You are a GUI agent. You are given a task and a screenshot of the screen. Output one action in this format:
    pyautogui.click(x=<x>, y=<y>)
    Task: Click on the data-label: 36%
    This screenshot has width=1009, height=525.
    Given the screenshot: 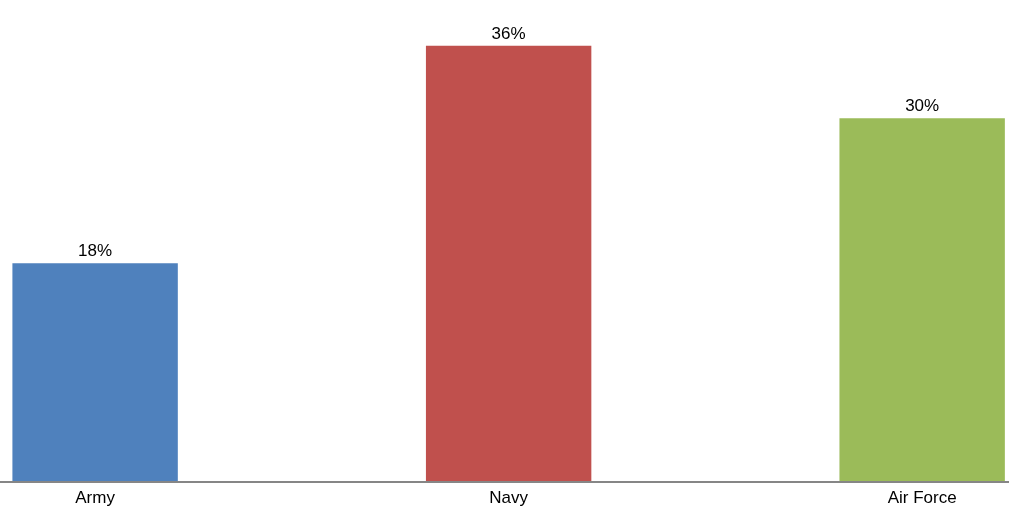 What is the action you would take?
    pyautogui.click(x=508, y=33)
    